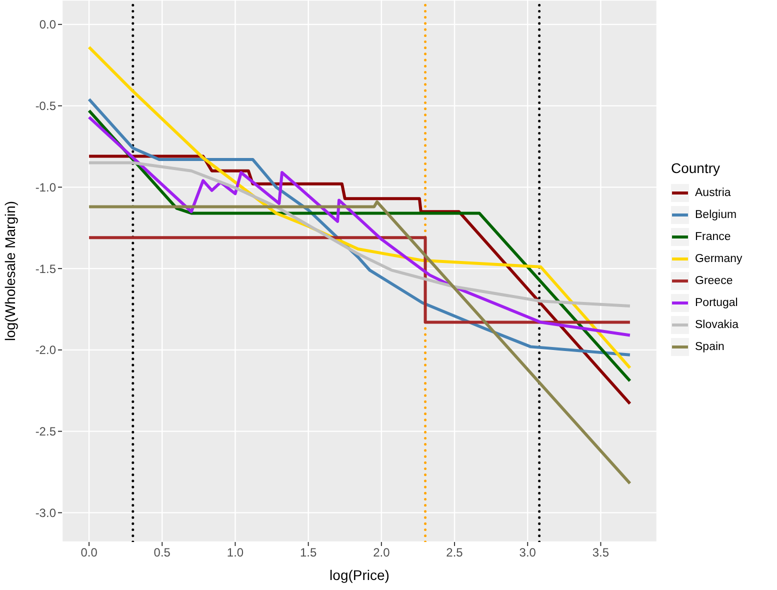 This screenshot has width=777, height=590. I want to click on legend-label: Spain, so click(709, 347).